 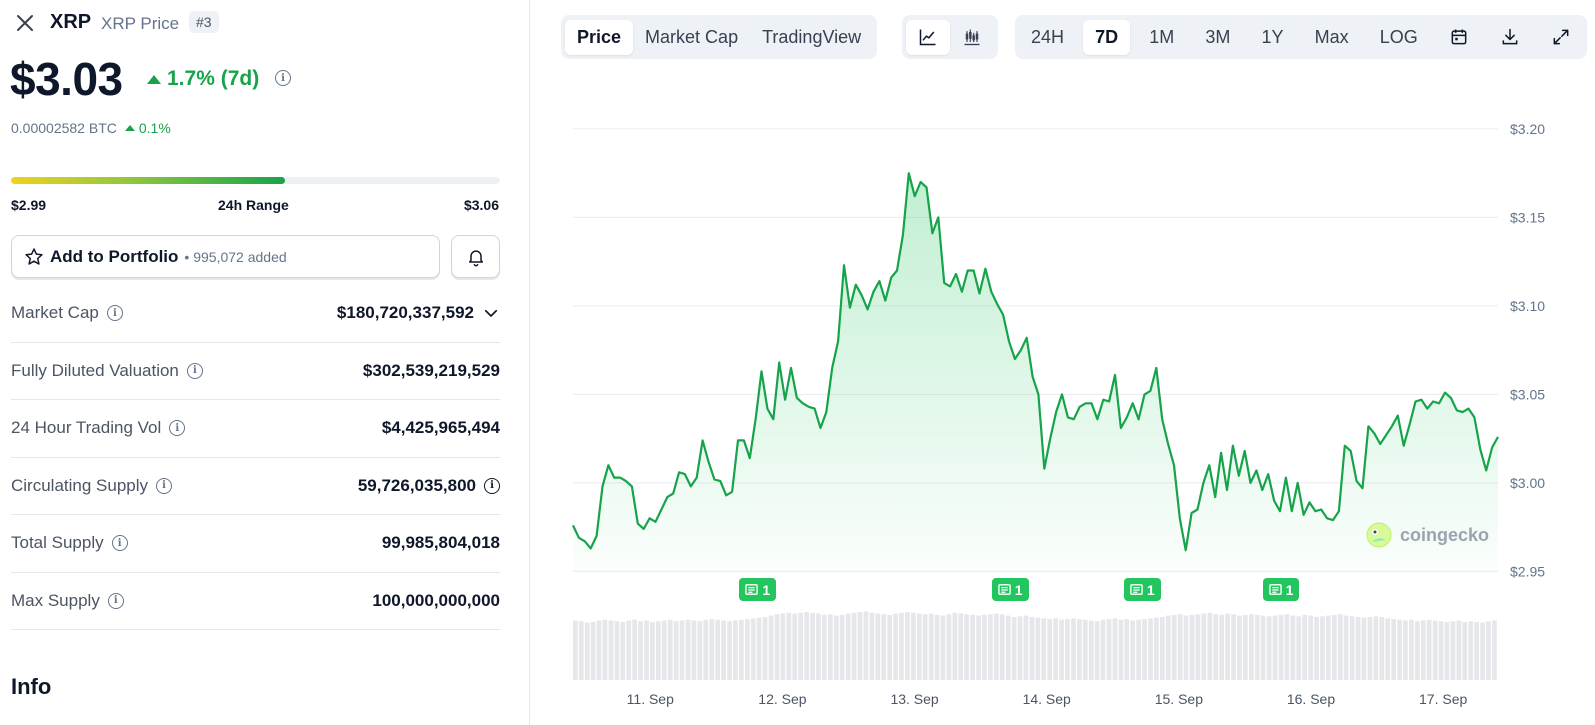 What do you see at coordinates (1527, 306) in the screenshot?
I see `y-tick-label: $3.10` at bounding box center [1527, 306].